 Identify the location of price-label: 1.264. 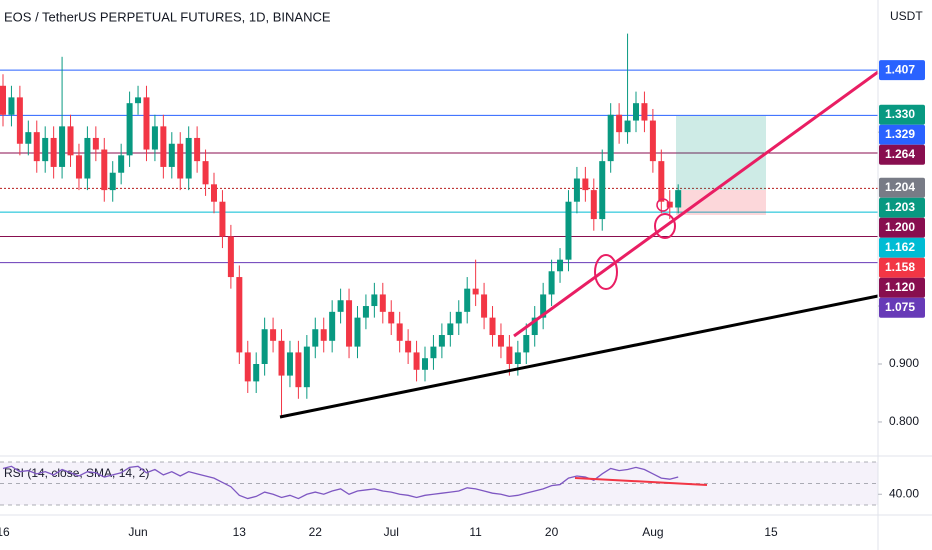
(902, 154).